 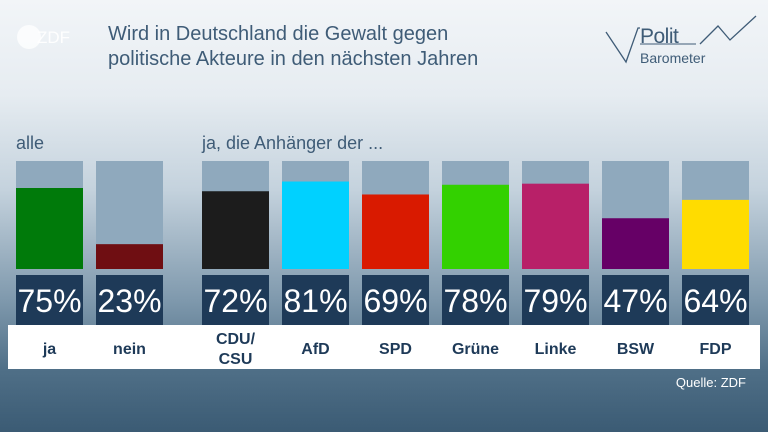 What do you see at coordinates (315, 349) in the screenshot?
I see `category-label: AfD` at bounding box center [315, 349].